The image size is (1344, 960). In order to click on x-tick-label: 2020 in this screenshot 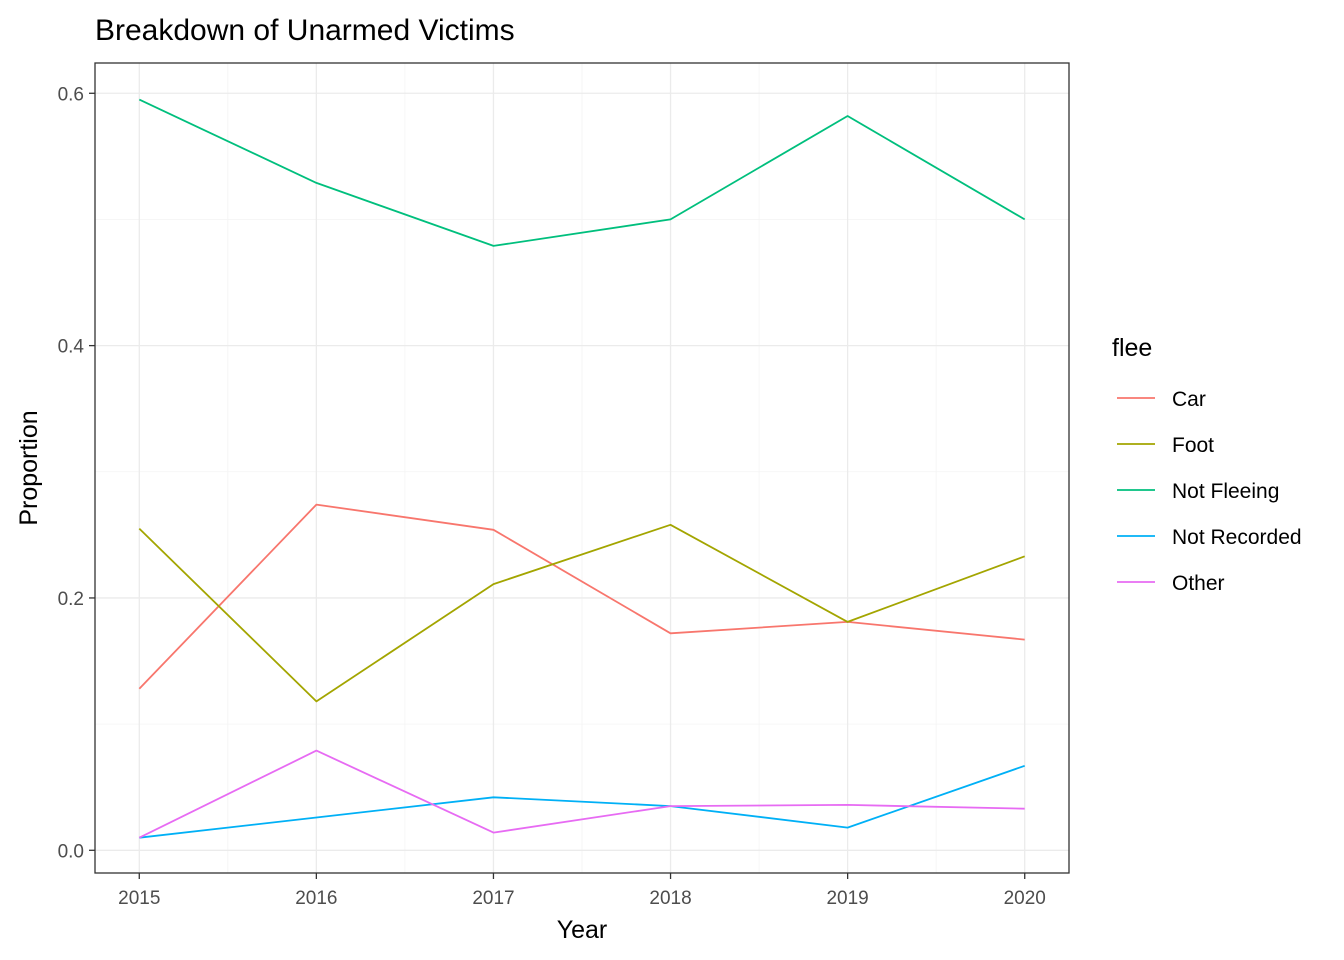, I will do `click(1025, 898)`.